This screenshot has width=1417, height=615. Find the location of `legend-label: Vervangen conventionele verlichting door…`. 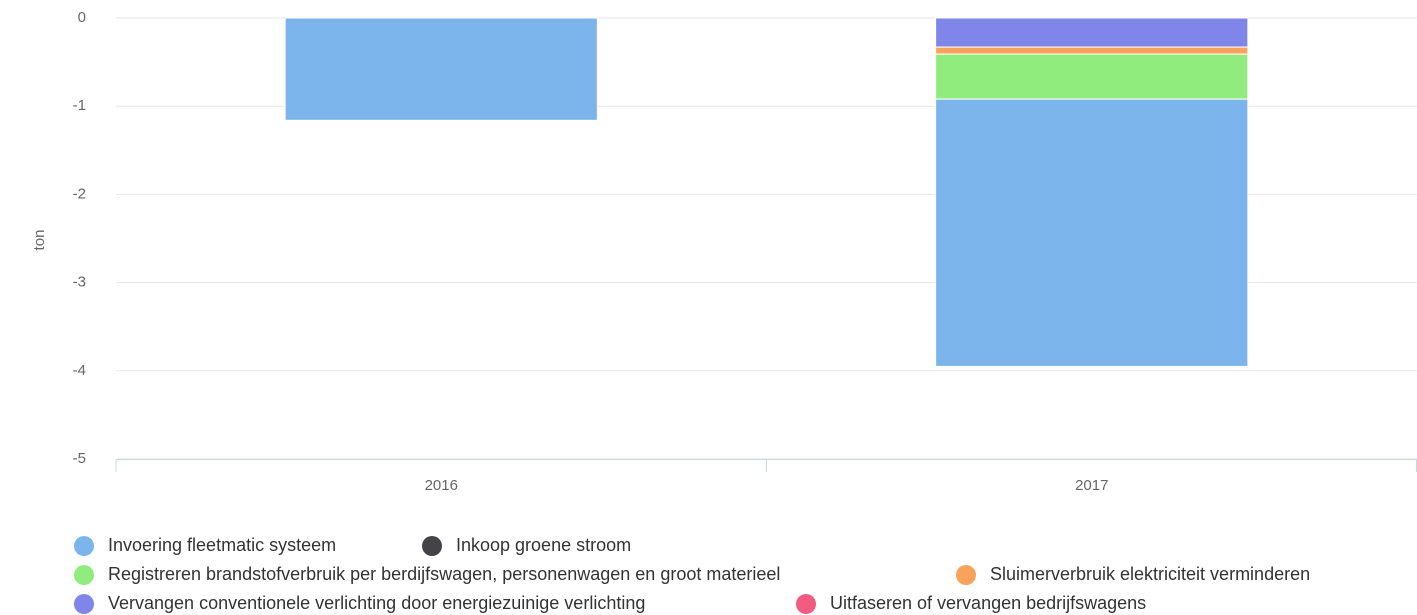

legend-label: Vervangen conventionele verlichting door… is located at coordinates (376, 603).